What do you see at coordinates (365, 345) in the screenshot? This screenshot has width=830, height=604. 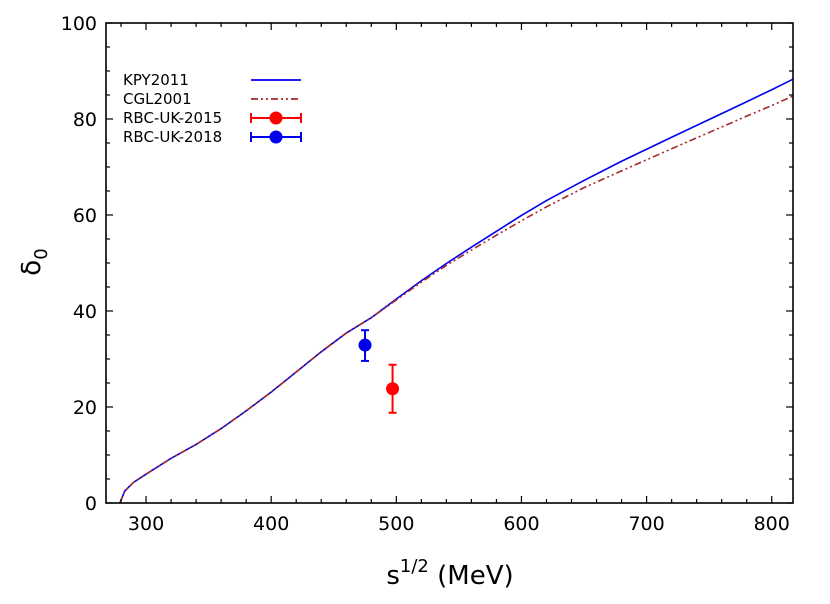 I see `data-point-rbc-uk-2018` at bounding box center [365, 345].